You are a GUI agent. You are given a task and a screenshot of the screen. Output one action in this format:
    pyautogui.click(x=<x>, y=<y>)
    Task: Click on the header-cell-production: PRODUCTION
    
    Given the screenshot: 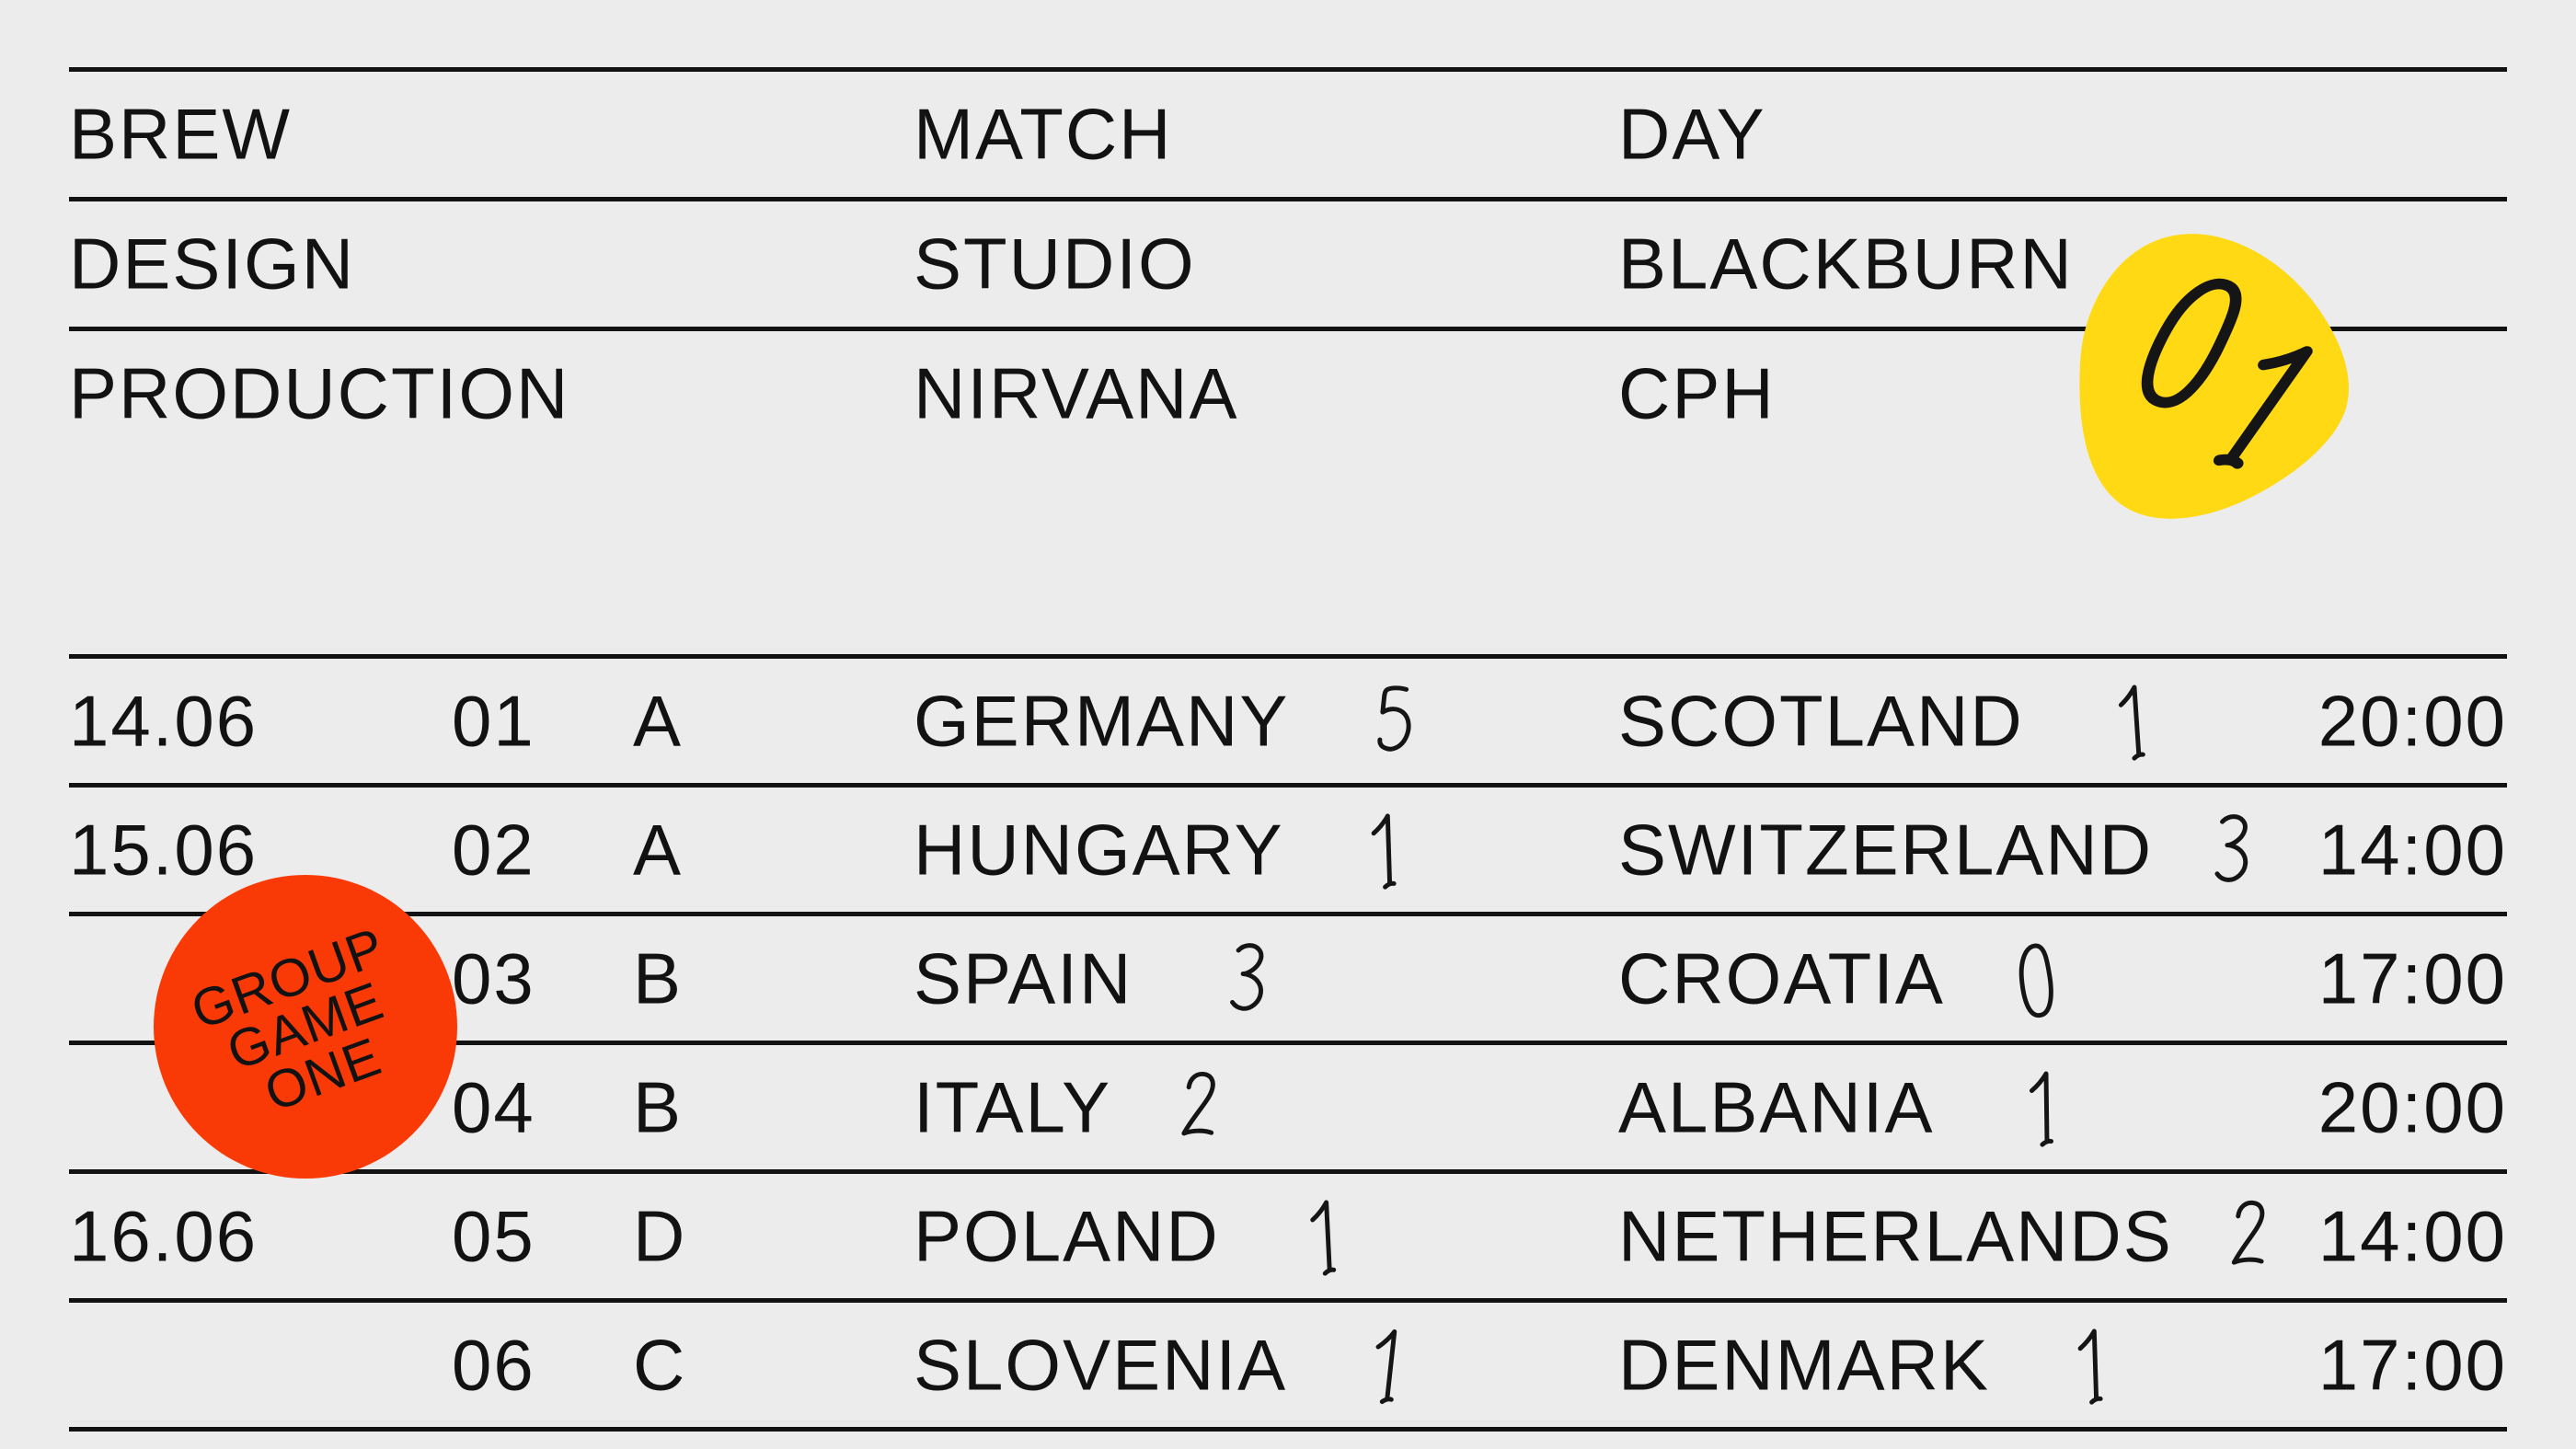 What is the action you would take?
    pyautogui.click(x=319, y=393)
    